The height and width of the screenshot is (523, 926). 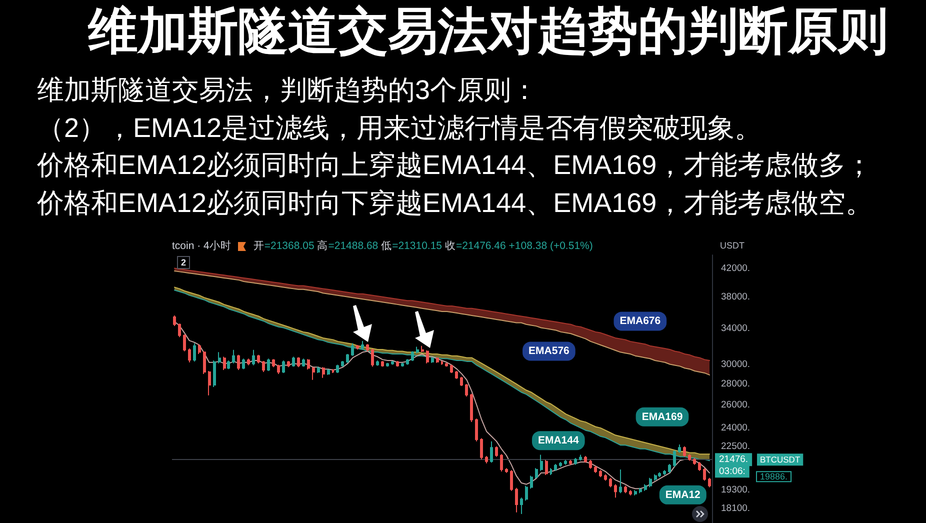 I want to click on y-tick-label: 42000., so click(x=735, y=268).